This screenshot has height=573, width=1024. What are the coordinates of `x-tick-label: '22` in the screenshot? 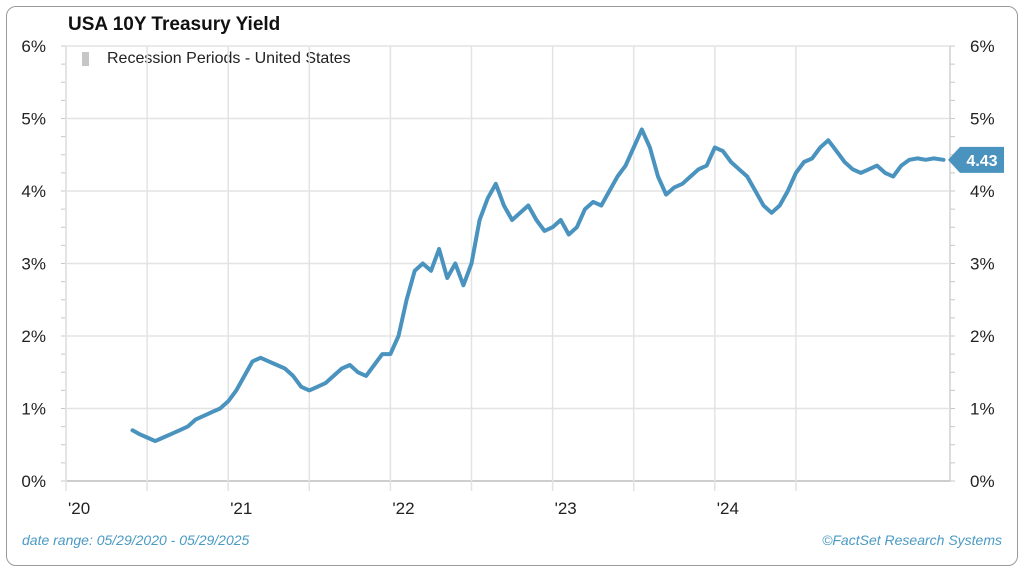 It's located at (403, 508).